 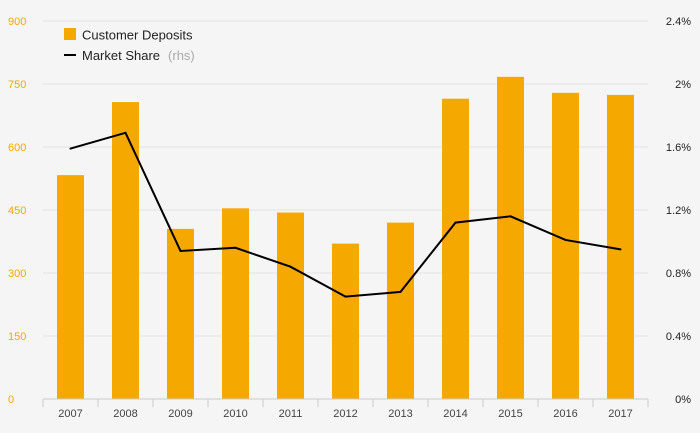 I want to click on svg-text: Market Share (rhs), so click(x=138, y=55).